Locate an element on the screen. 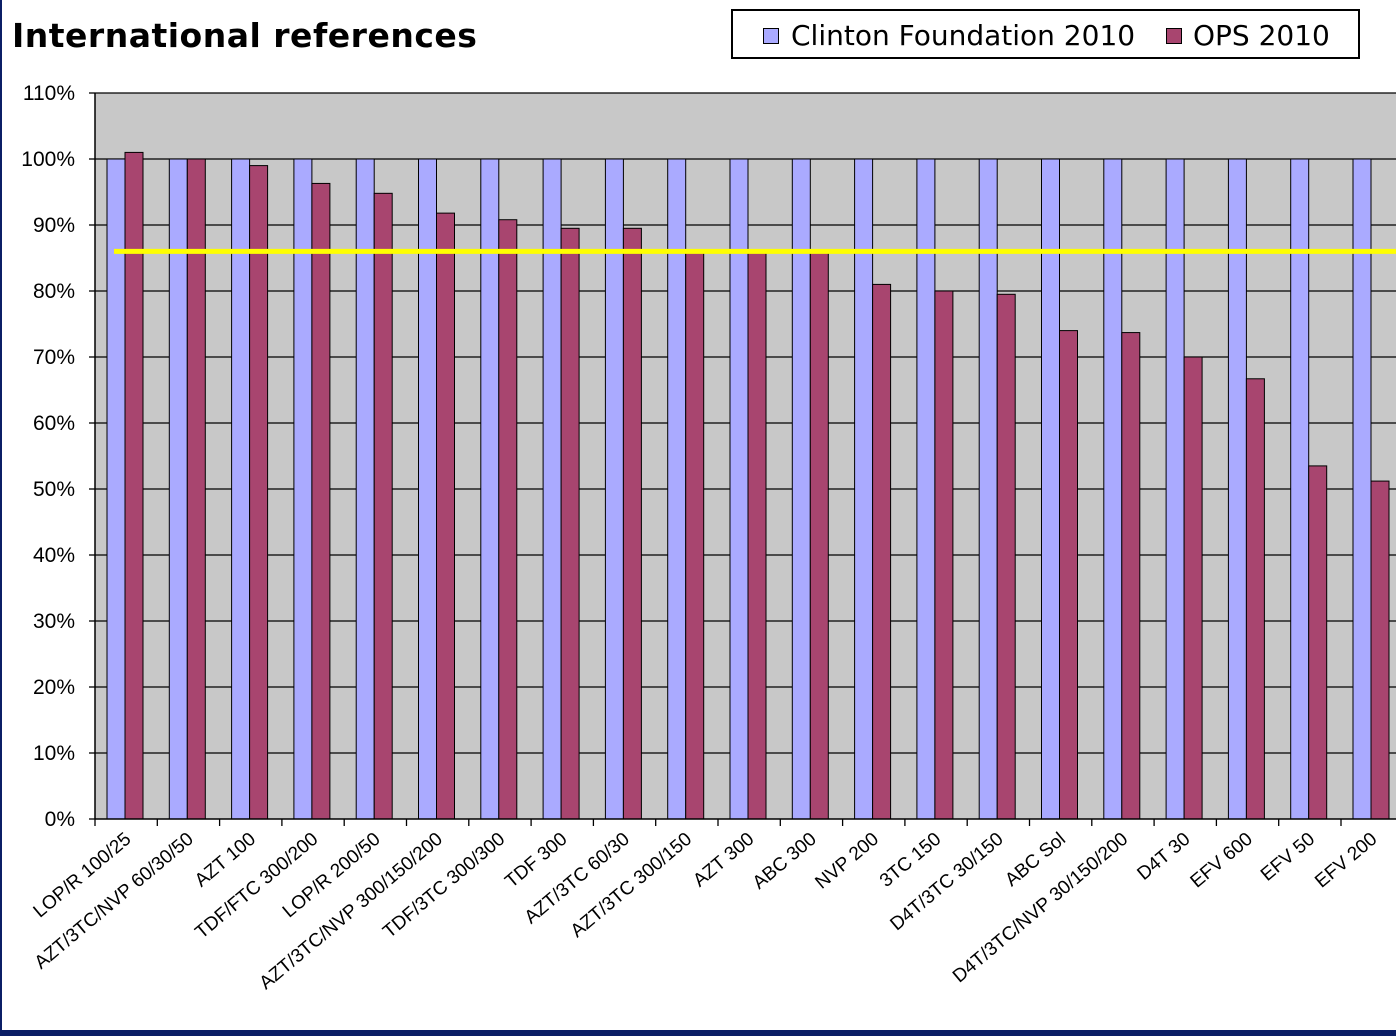  y-tick-label: 20% is located at coordinates (54, 687).